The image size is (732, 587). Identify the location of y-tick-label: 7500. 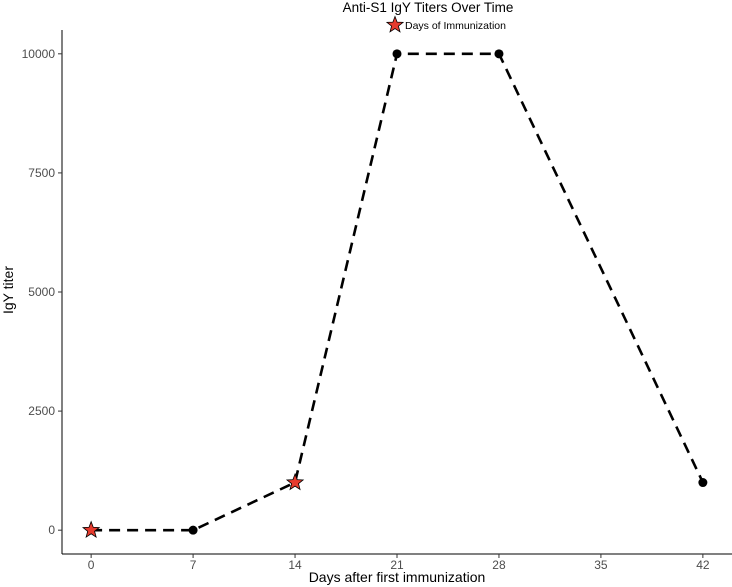
(41, 173).